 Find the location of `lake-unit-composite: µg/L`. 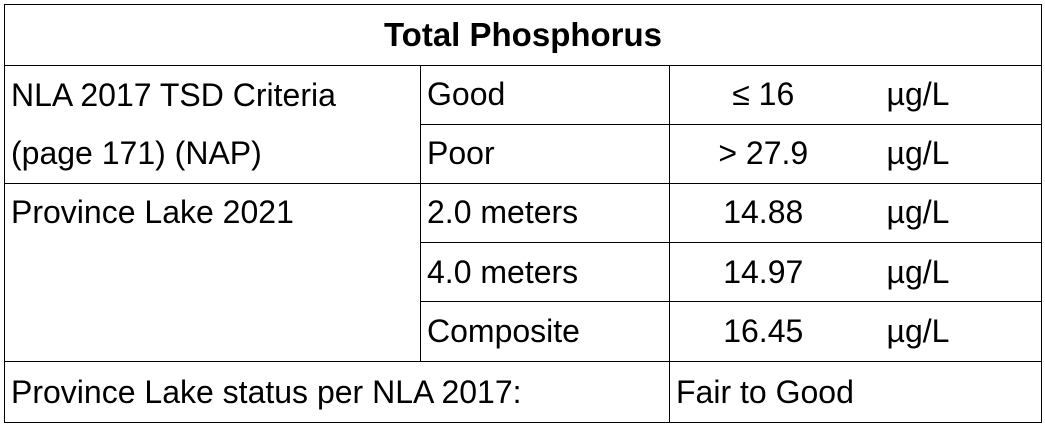

lake-unit-composite: µg/L is located at coordinates (949, 332).